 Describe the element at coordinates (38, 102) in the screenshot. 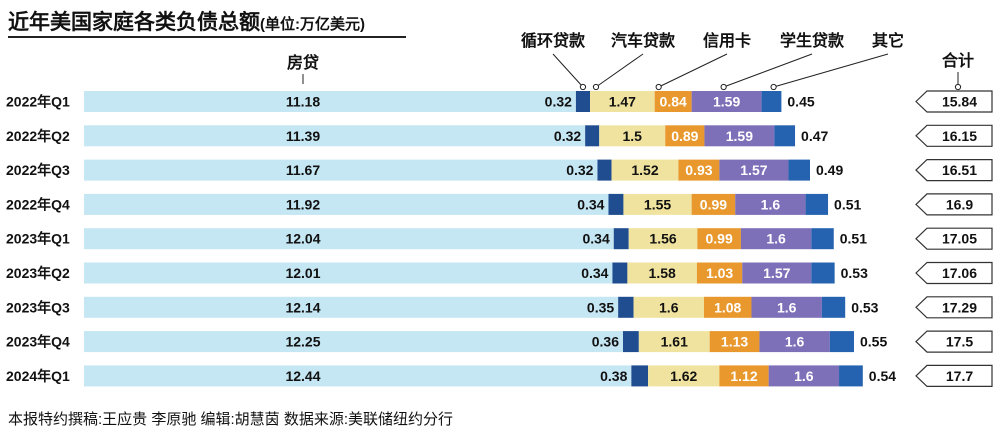

I see `category-label: 2022年Q1` at that location.